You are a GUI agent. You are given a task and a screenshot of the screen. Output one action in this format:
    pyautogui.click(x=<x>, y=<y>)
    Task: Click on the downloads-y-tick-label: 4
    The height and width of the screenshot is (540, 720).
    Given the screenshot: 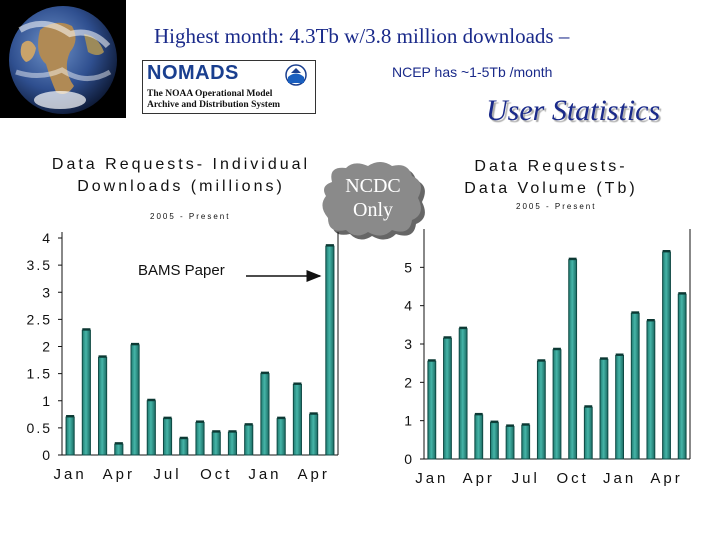 What is the action you would take?
    pyautogui.click(x=47, y=238)
    